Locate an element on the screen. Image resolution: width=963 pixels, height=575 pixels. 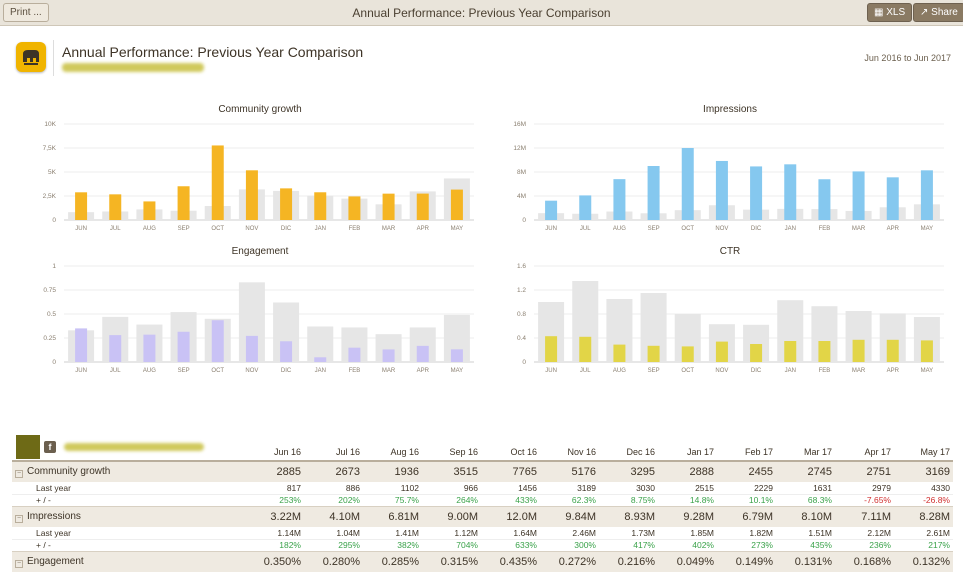
y-tick-label: 7,5K is located at coordinates (50, 148).